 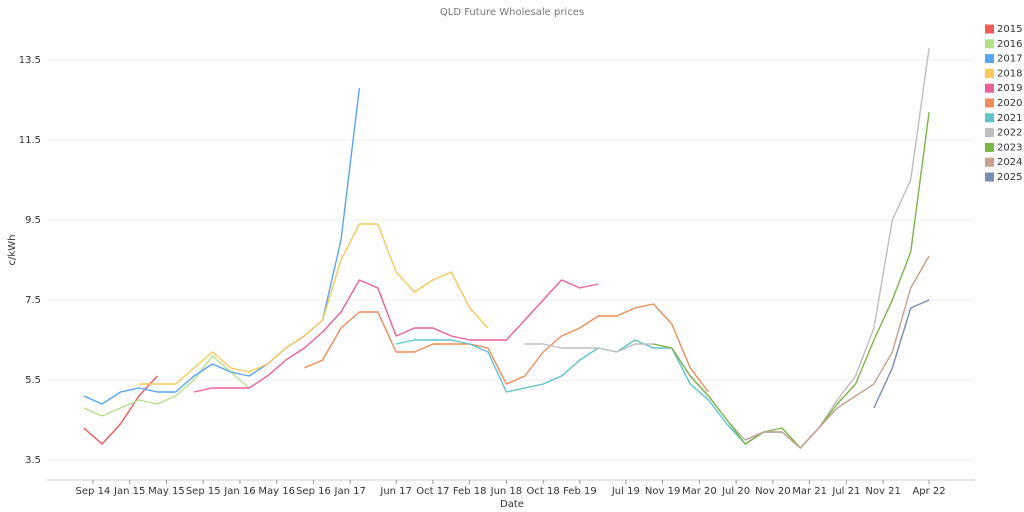 What do you see at coordinates (432, 491) in the screenshot?
I see `x-tick-label: Oct 17` at bounding box center [432, 491].